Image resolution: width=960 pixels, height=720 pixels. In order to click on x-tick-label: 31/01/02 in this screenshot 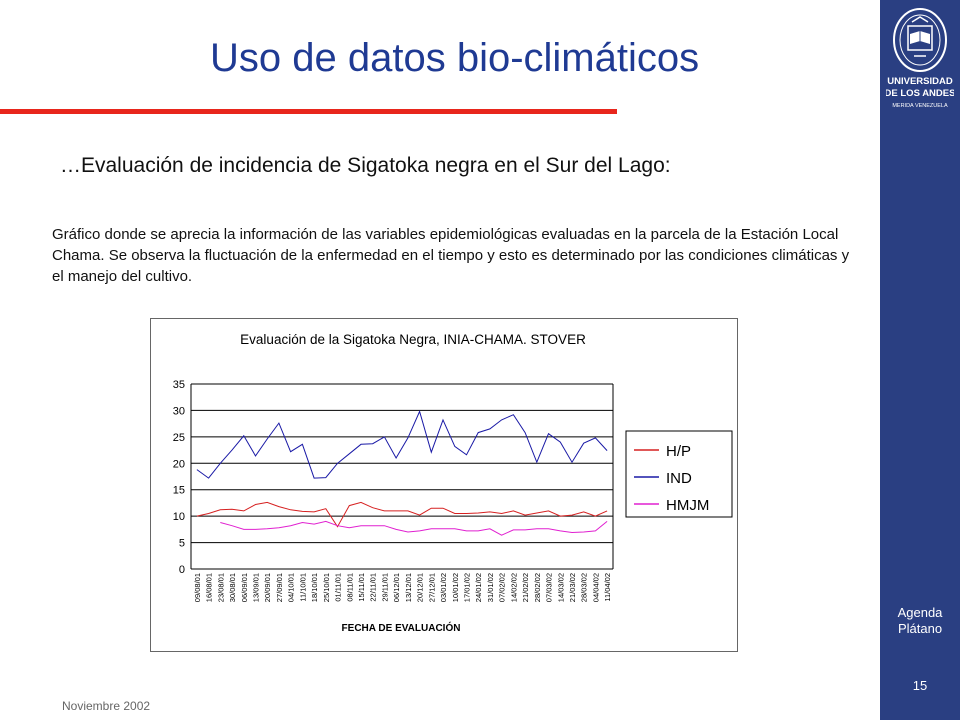, I will do `click(490, 587)`.